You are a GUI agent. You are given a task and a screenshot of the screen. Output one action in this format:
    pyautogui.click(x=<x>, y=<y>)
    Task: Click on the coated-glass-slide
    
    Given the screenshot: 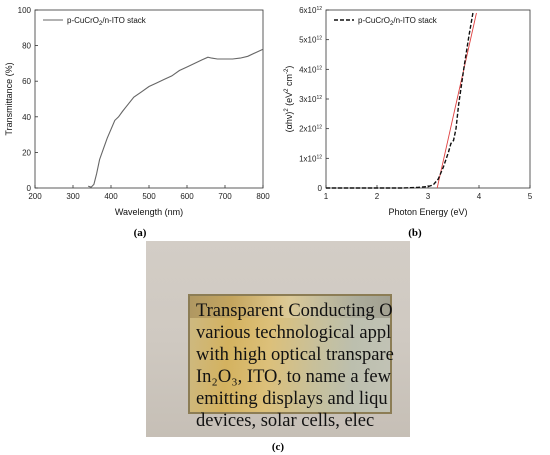 What is the action you would take?
    pyautogui.click(x=290, y=354)
    